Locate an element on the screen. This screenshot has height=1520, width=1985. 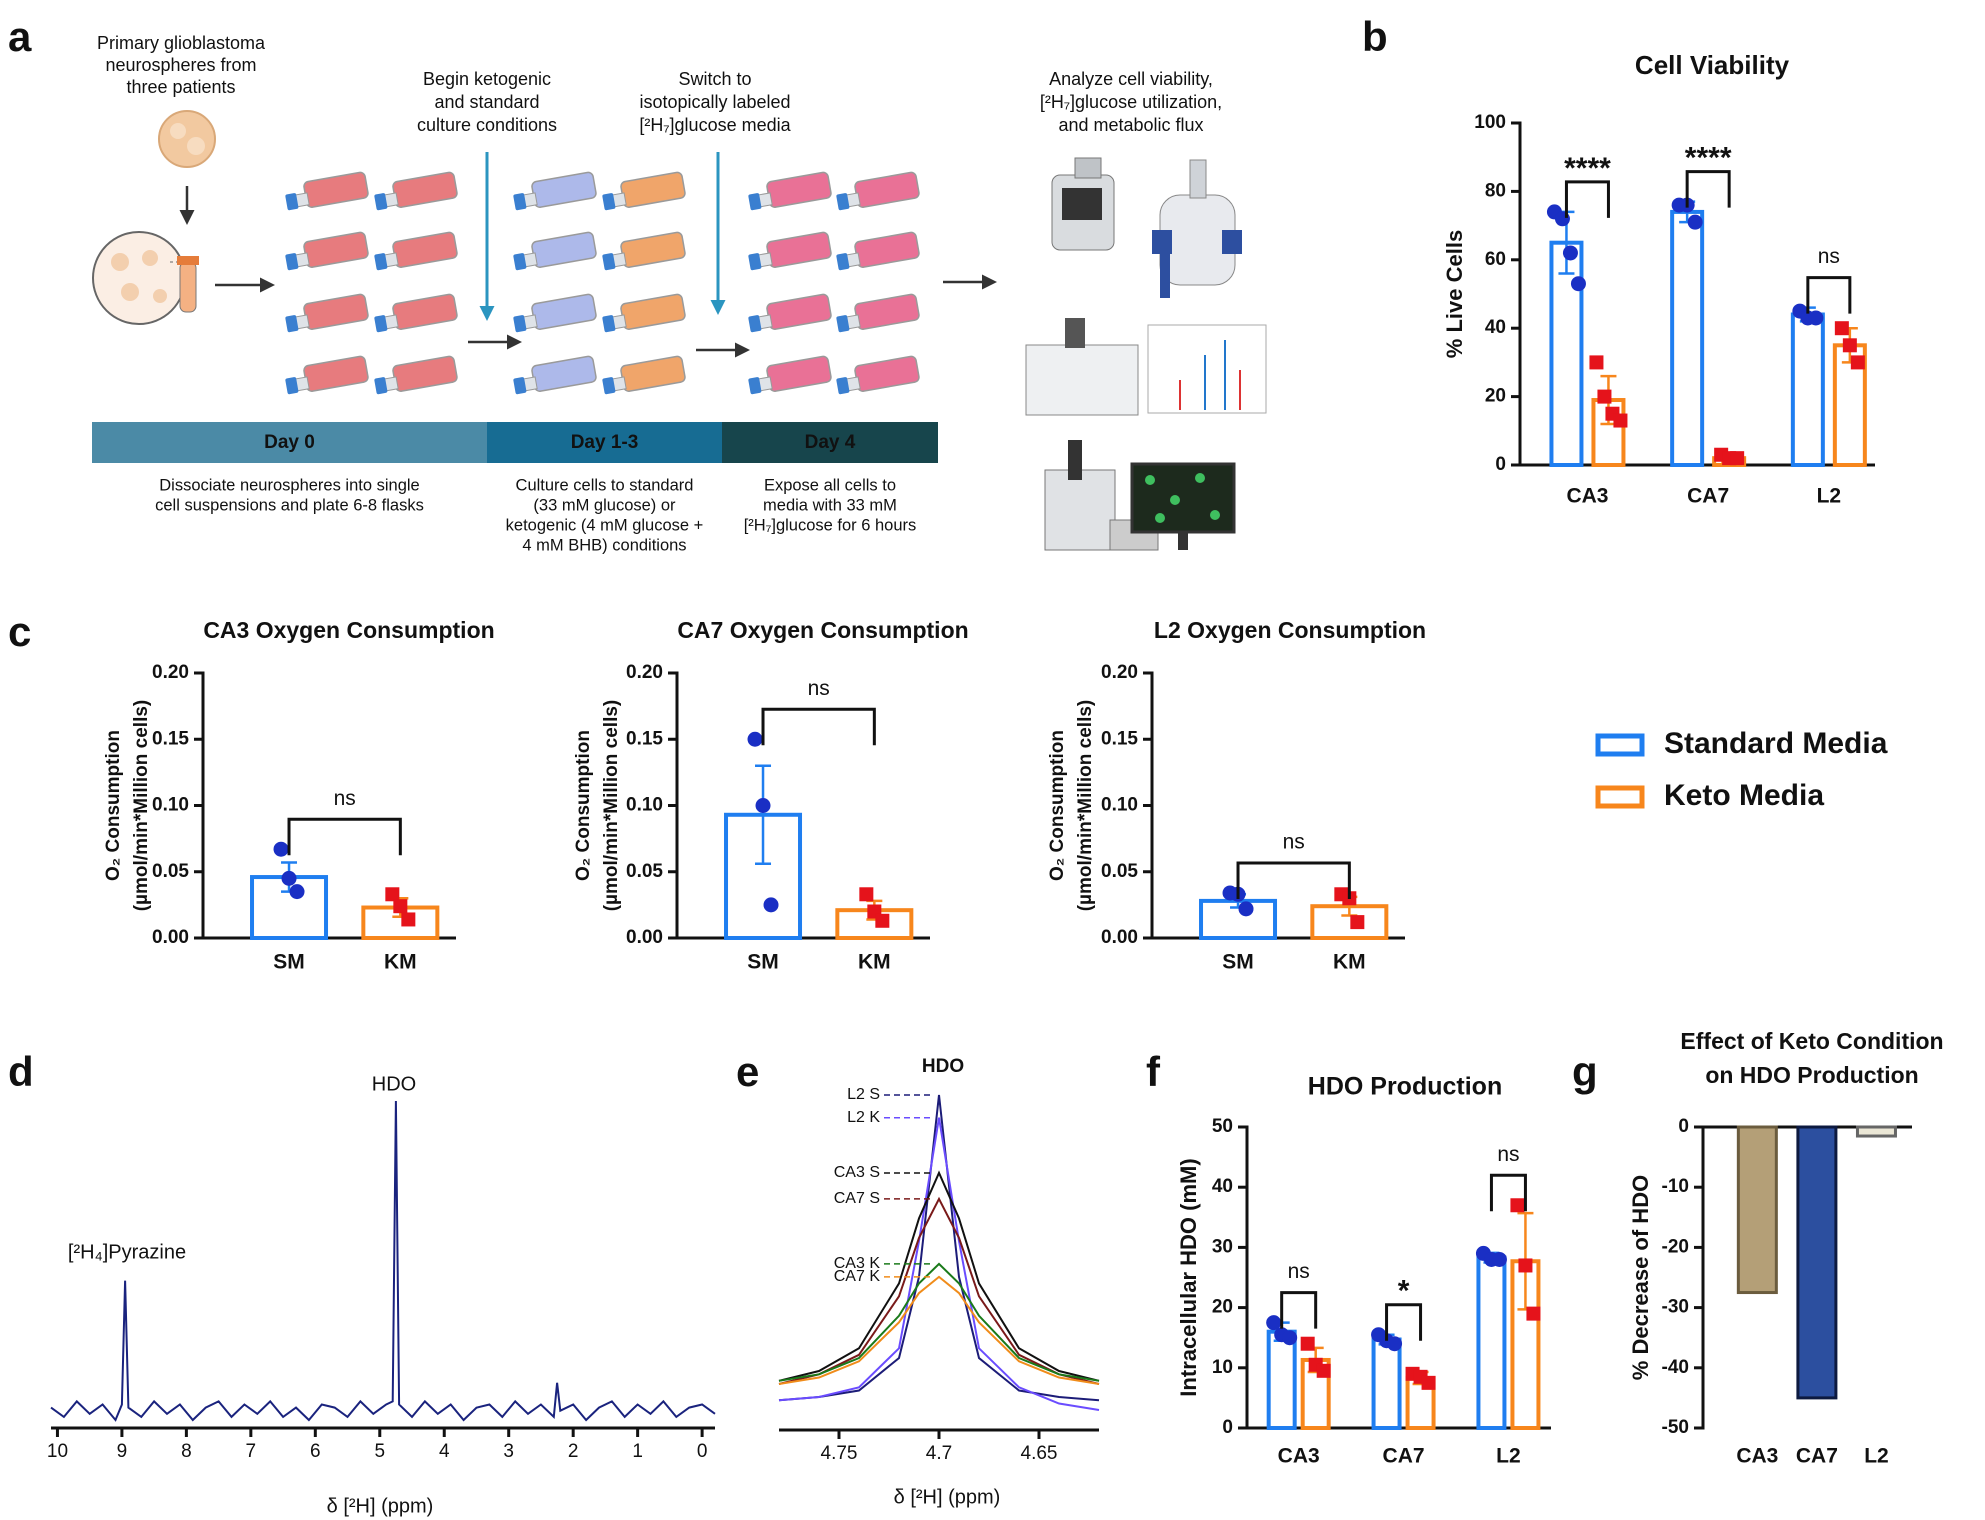
tube-cap is located at coordinates (188, 260).